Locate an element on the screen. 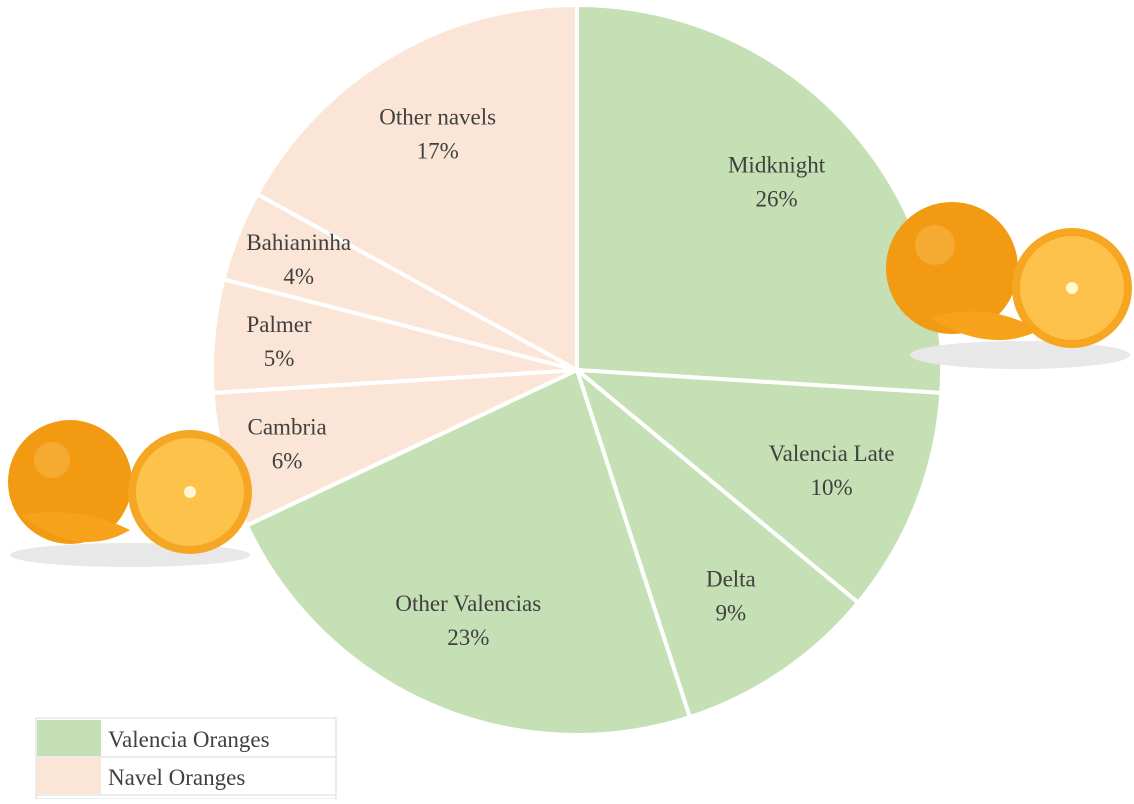 Image resolution: width=1134 pixels, height=804 pixels. slice-label: Palmer is located at coordinates (278, 324).